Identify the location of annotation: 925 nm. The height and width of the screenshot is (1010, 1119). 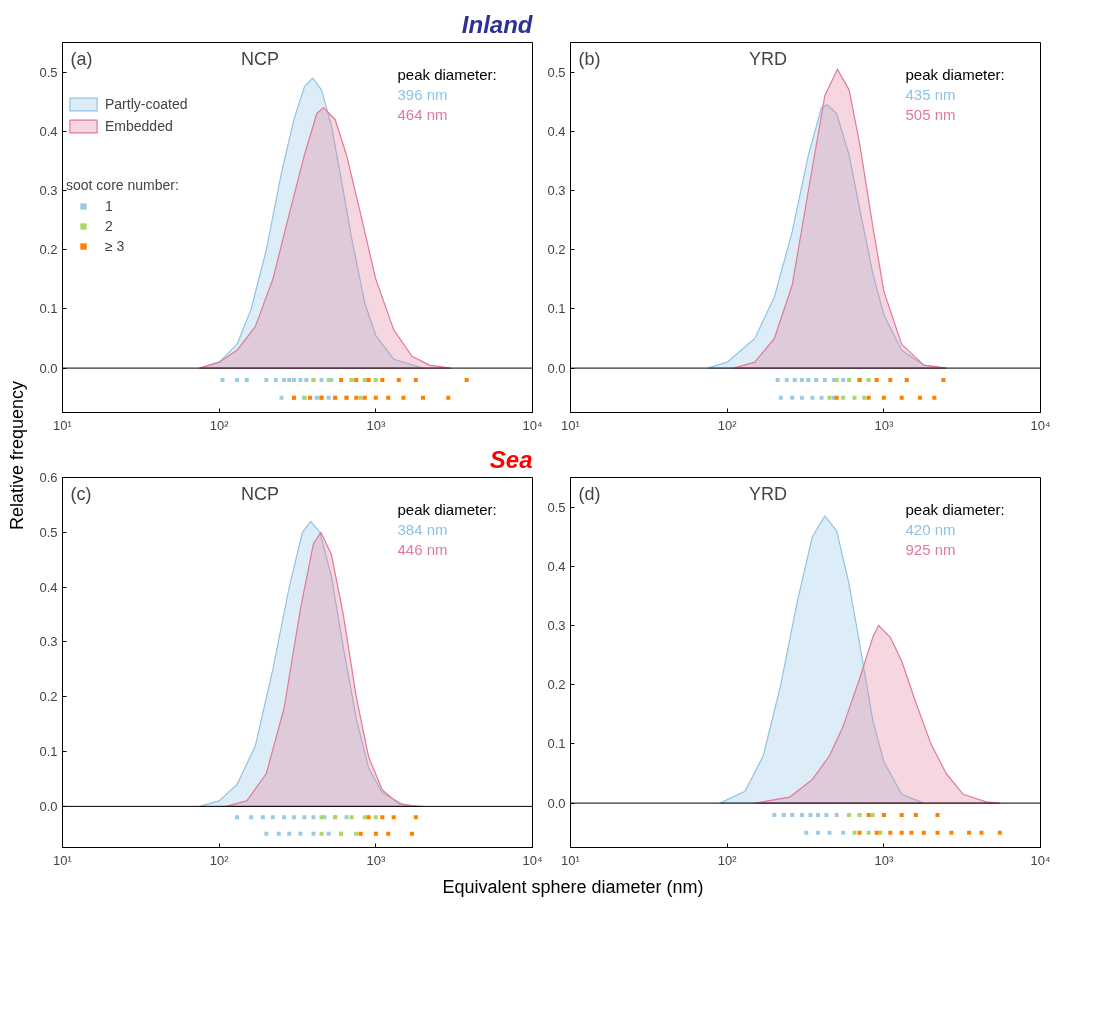
(930, 549).